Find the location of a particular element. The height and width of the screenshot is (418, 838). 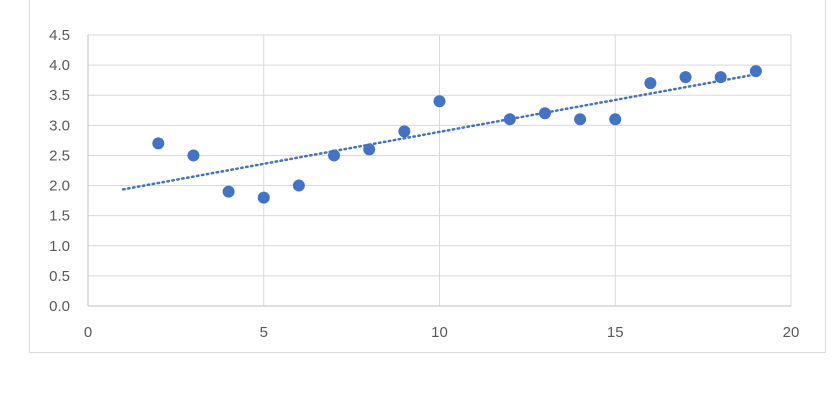

y-tick-label: 0.0 is located at coordinates (59, 306).